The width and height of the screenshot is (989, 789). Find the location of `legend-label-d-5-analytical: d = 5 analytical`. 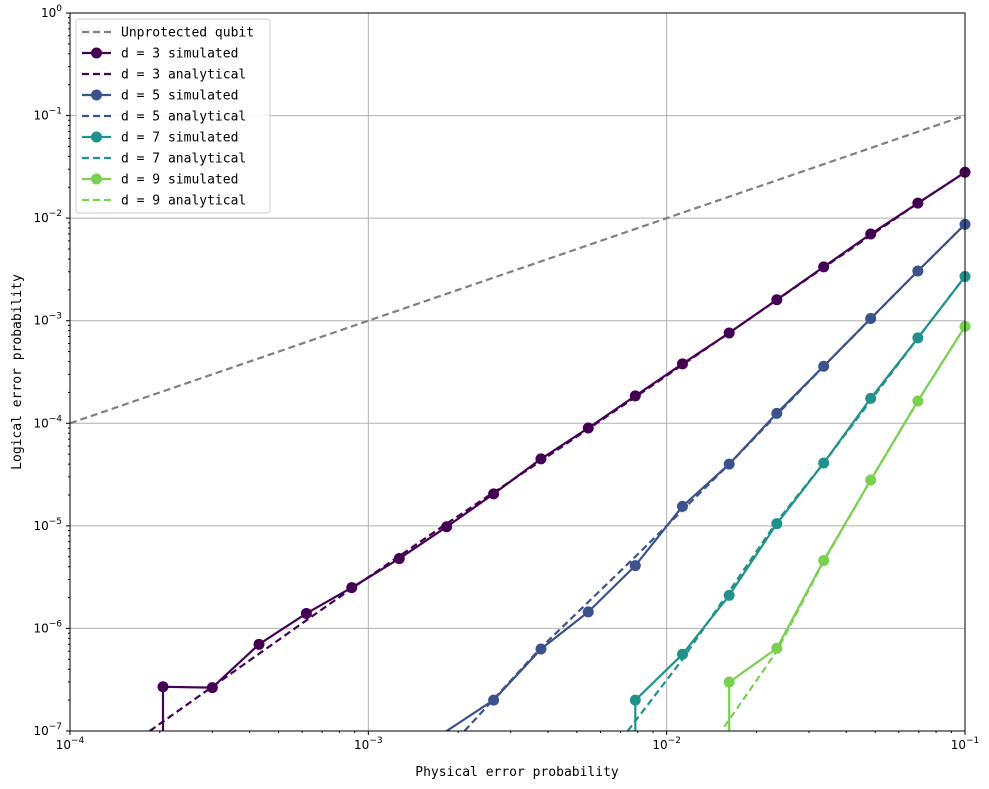

legend-label-d-5-analytical: d = 5 analytical is located at coordinates (183, 117).